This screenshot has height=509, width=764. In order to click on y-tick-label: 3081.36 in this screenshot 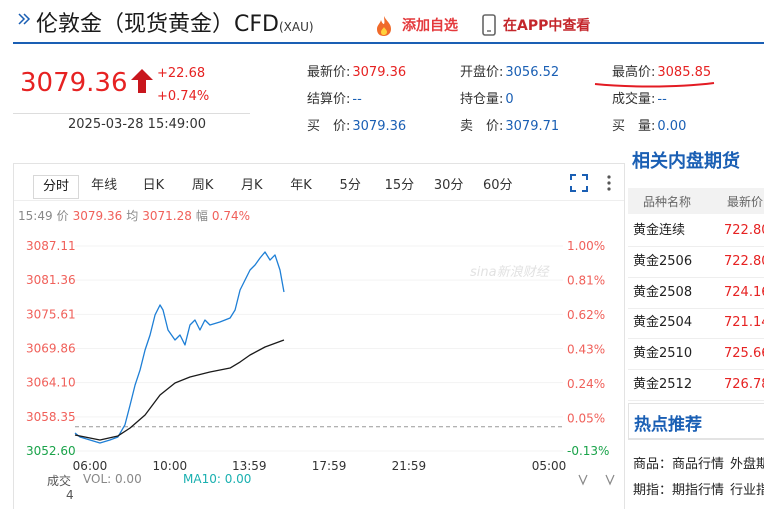, I will do `click(51, 280)`.